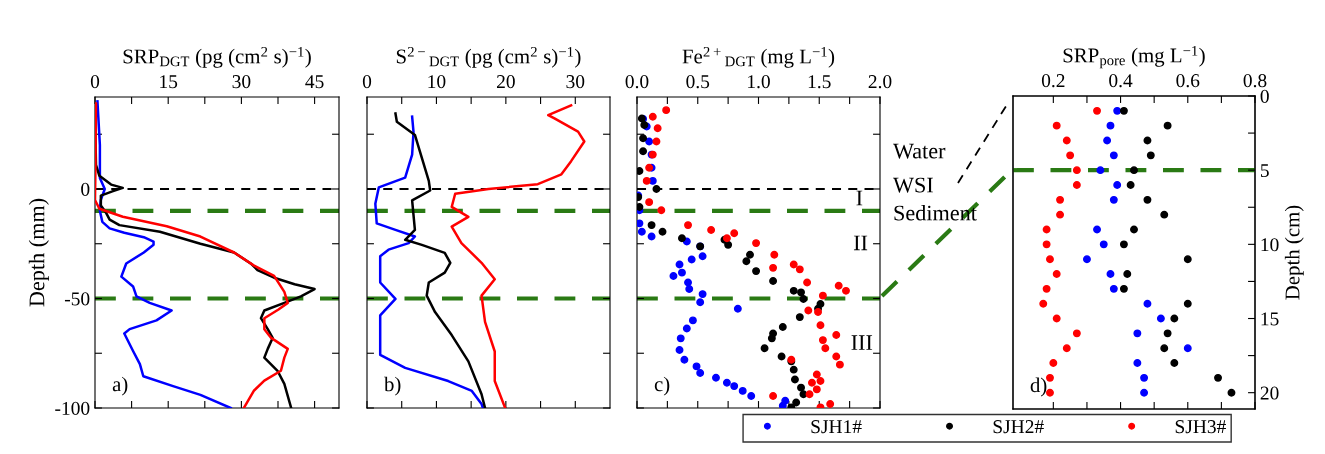  I want to click on x-tick-label: 0.8, so click(1255, 81).